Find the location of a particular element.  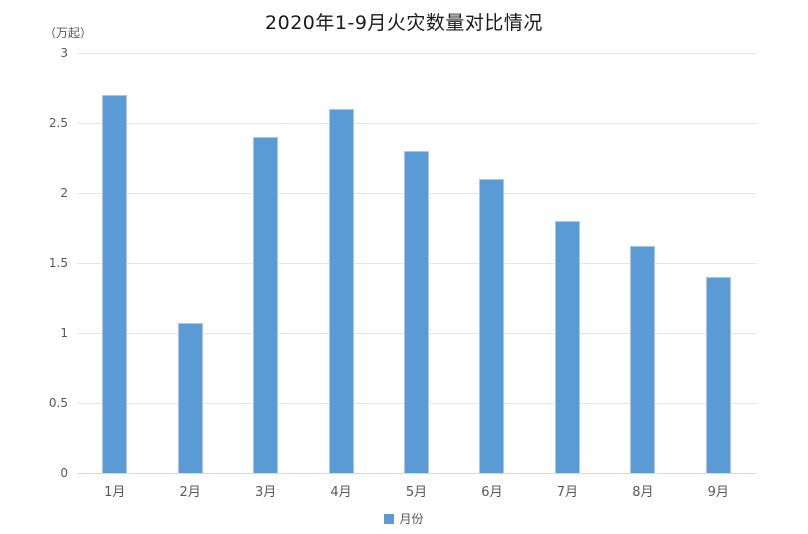

bar-5月 is located at coordinates (416, 312).